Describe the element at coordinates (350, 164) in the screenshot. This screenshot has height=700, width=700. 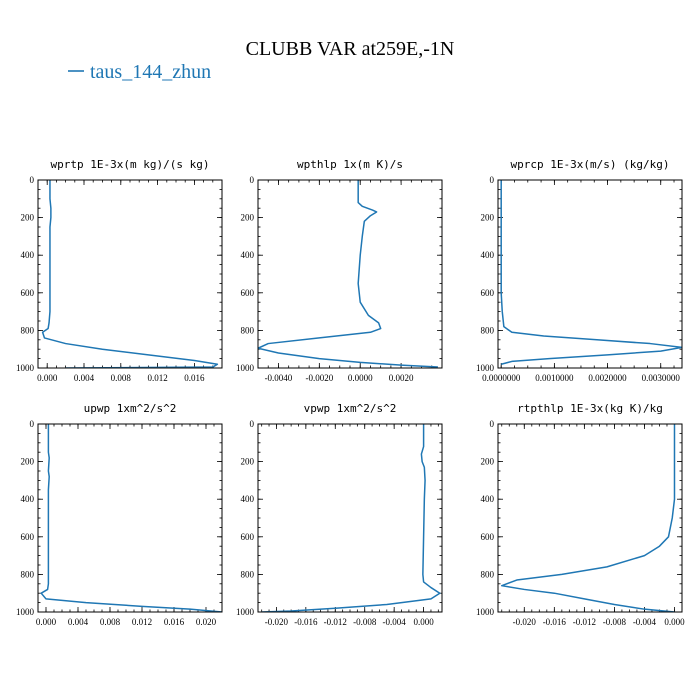
I see `subplot-2-title: wpthlp 1x(m K)/s` at that location.